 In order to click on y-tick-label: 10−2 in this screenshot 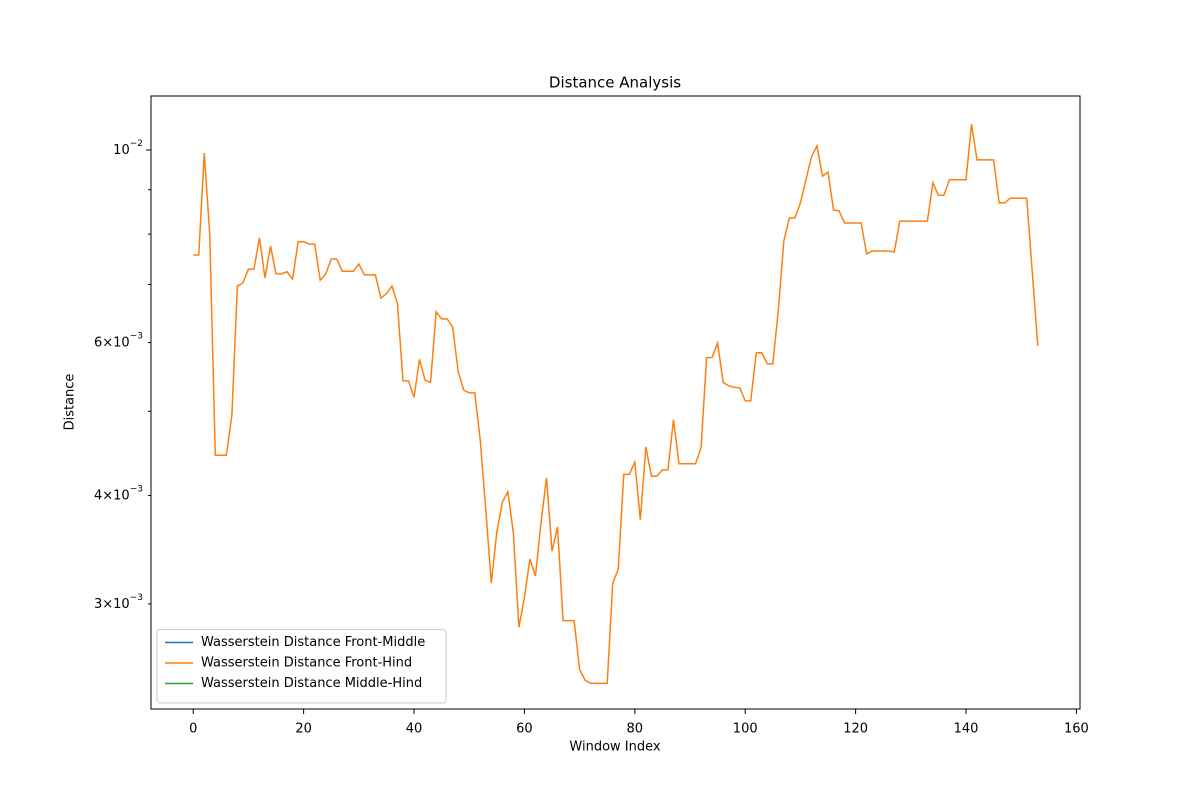, I will do `click(128, 147)`.